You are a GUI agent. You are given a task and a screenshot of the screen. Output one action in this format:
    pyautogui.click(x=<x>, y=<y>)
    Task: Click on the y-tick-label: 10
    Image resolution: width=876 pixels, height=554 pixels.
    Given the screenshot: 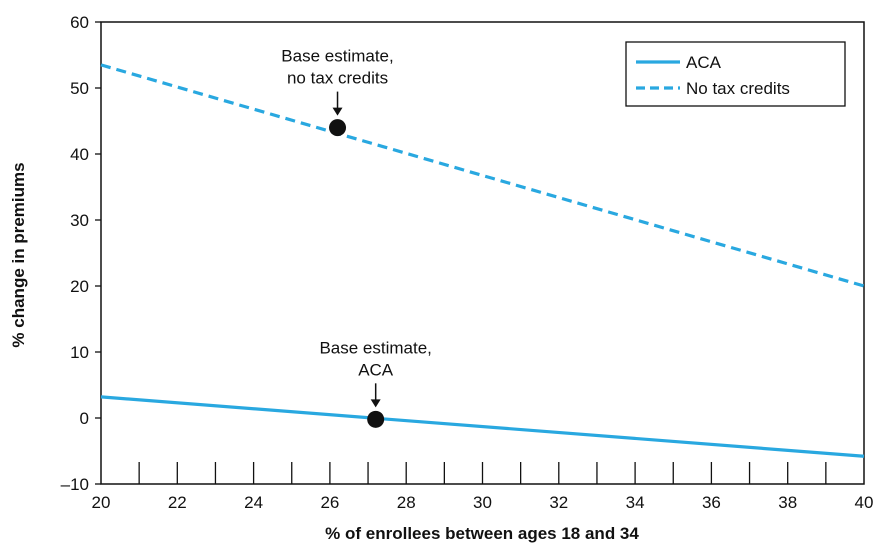 What is the action you would take?
    pyautogui.click(x=79, y=352)
    